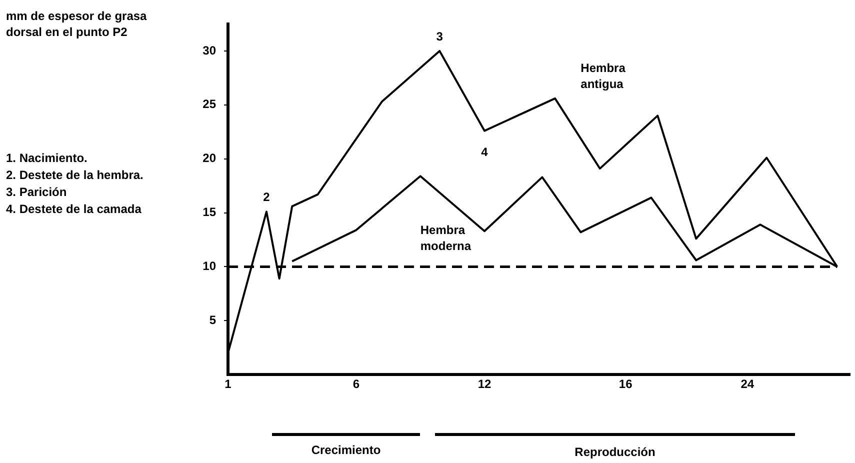 Image resolution: width=855 pixels, height=463 pixels. Describe the element at coordinates (209, 212) in the screenshot. I see `y-tick-label: 15` at that location.